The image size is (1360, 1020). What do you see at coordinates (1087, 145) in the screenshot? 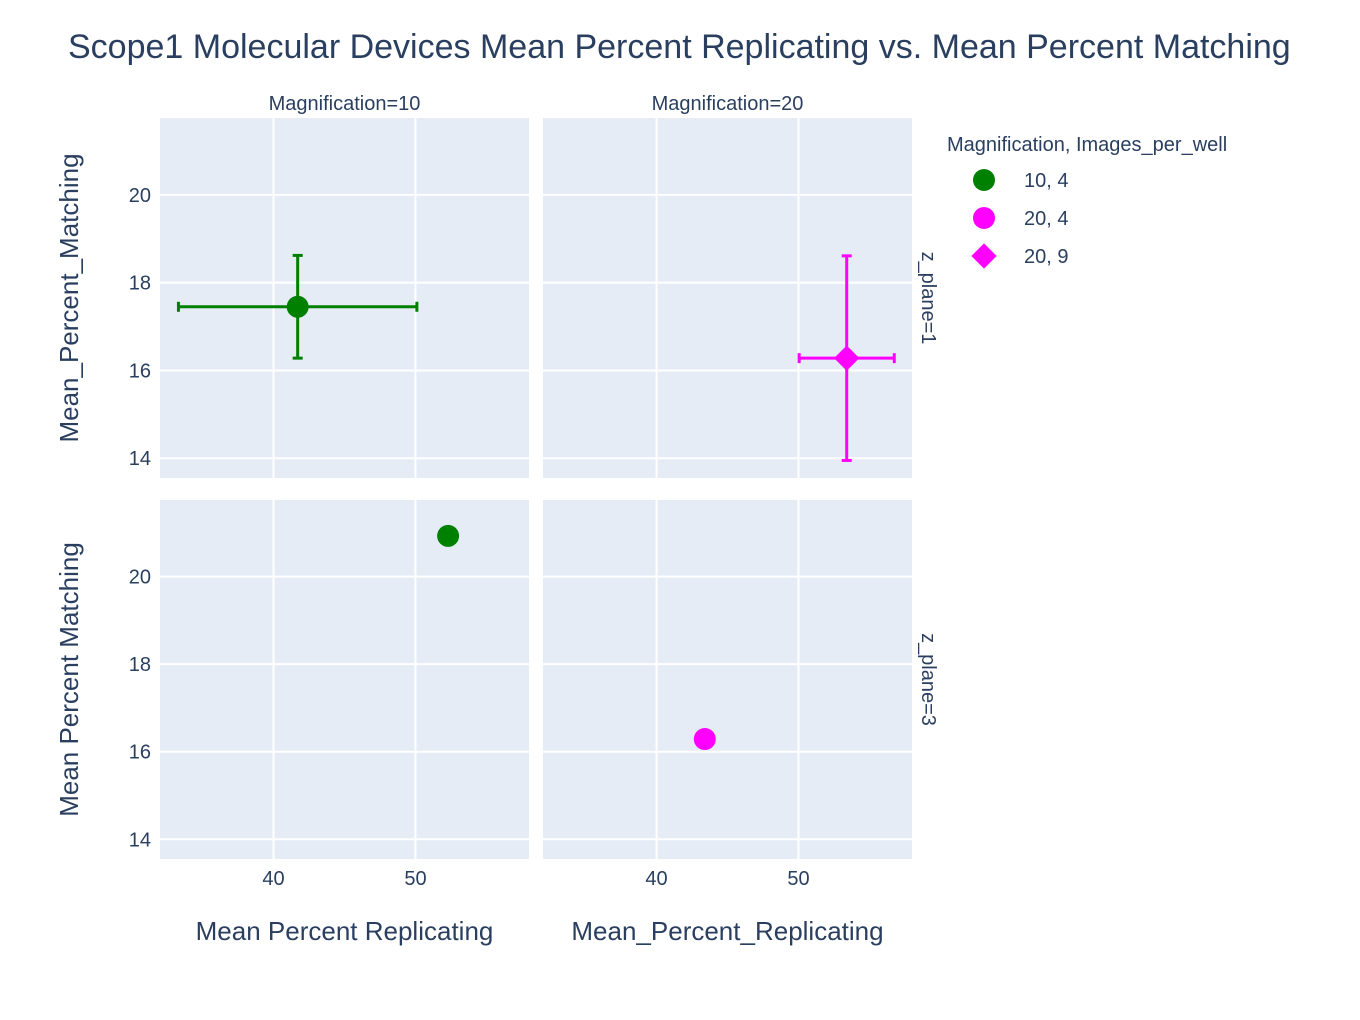
I see `legend-title: Magnification, Images_per_well` at bounding box center [1087, 145].